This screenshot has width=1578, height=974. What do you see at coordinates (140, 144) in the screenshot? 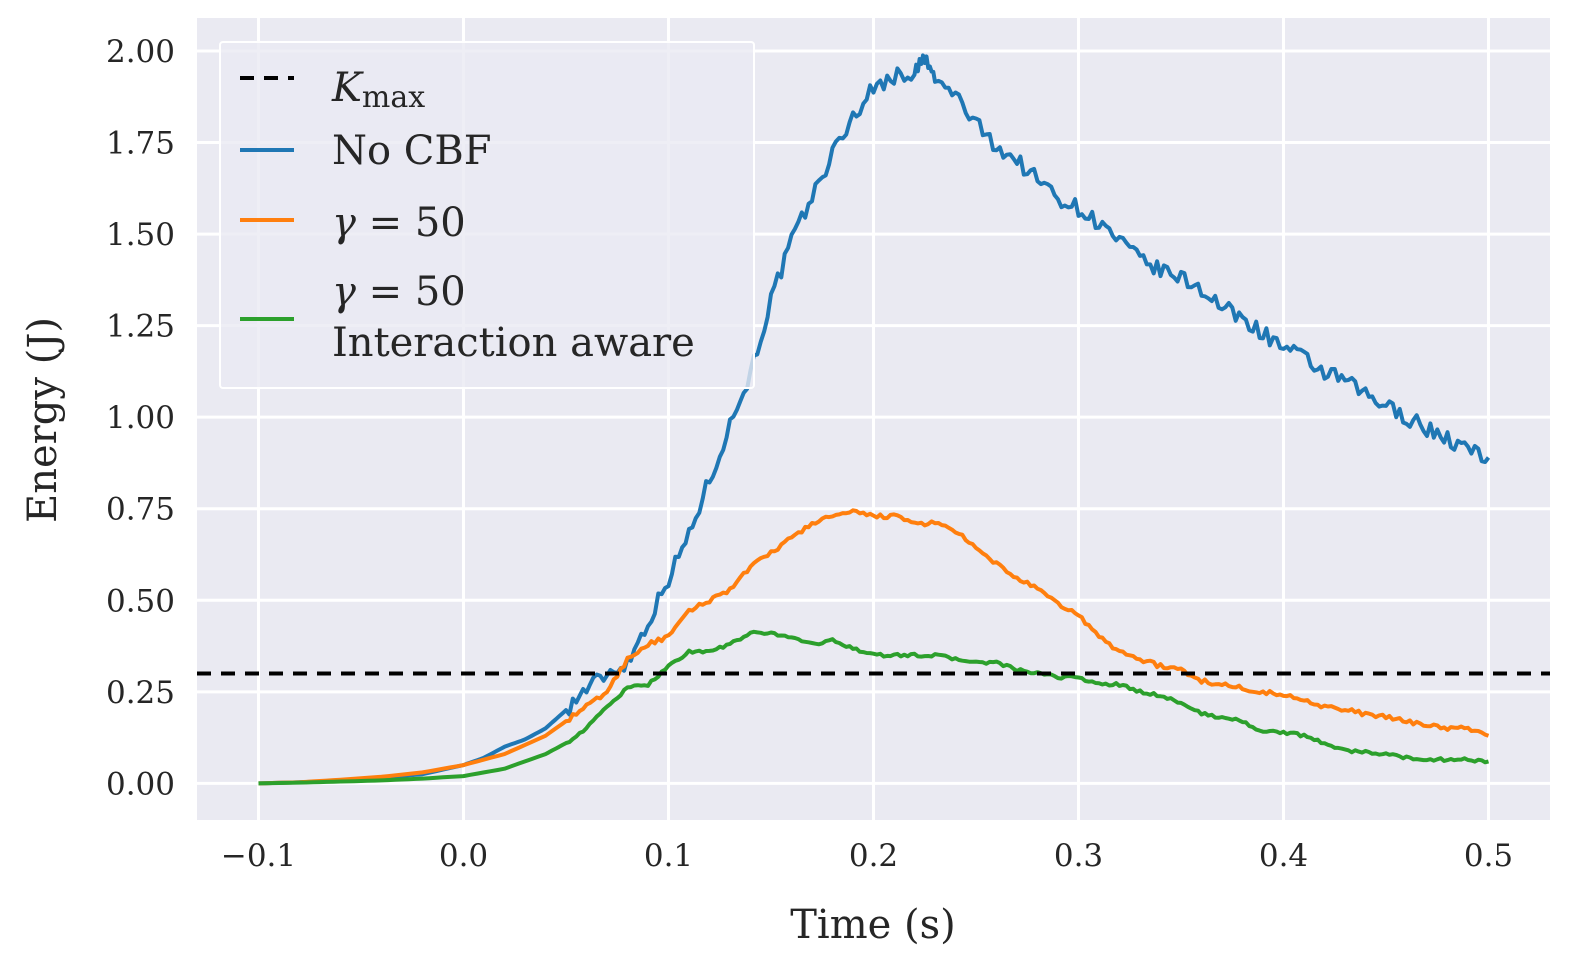
I see `y-tick-label: 1.75` at bounding box center [140, 144].